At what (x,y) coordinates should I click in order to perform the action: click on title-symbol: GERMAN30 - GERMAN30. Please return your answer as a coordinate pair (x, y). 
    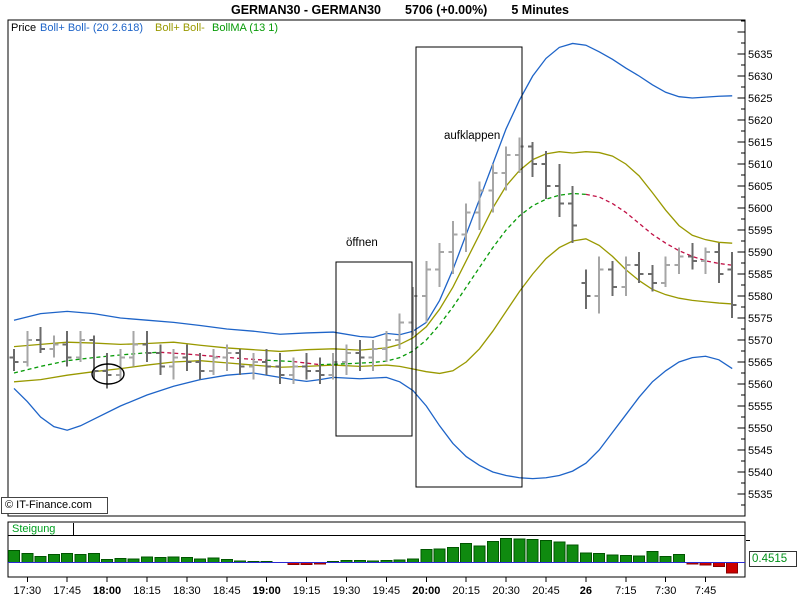
    Looking at the image, I should click on (305, 10).